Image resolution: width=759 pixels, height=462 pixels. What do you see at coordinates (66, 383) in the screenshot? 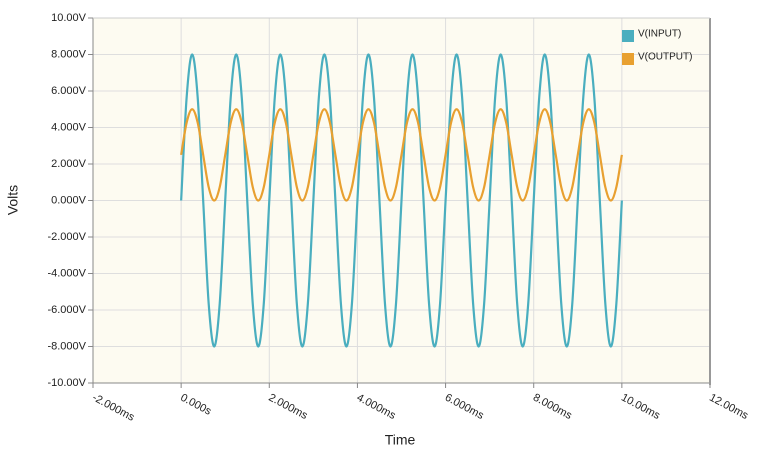
I see `y-tick-label: -10.00V` at bounding box center [66, 383].